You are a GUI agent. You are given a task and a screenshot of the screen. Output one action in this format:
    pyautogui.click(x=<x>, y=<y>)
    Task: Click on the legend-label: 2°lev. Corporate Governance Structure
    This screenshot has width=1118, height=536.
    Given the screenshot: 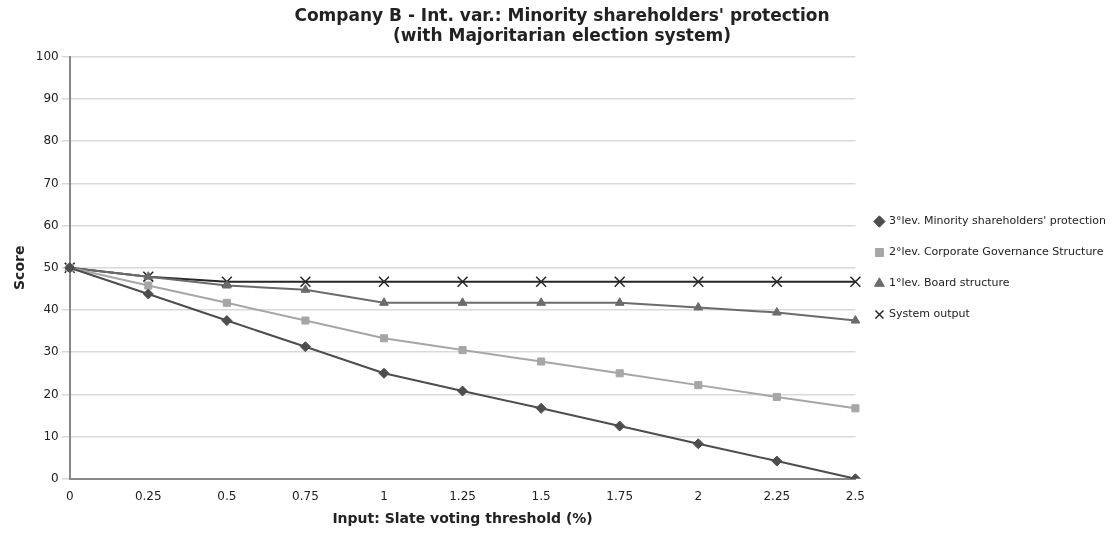 What is the action you would take?
    pyautogui.click(x=996, y=252)
    